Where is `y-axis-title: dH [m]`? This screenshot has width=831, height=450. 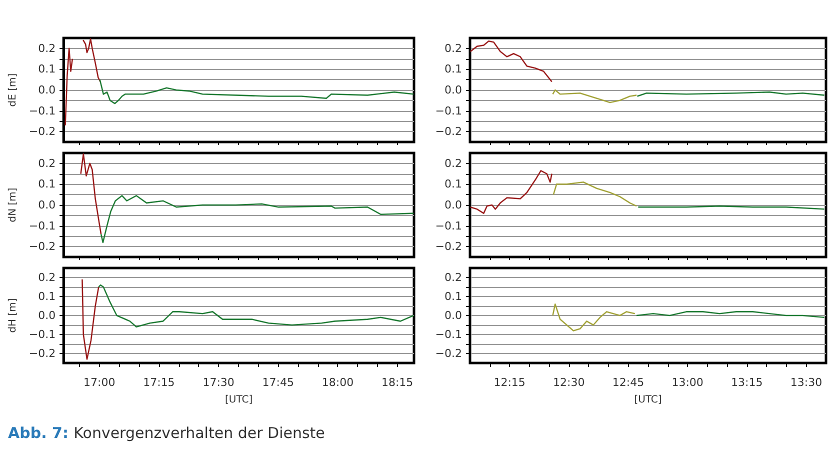
y-axis-title: dH [m] is located at coordinates (13, 315).